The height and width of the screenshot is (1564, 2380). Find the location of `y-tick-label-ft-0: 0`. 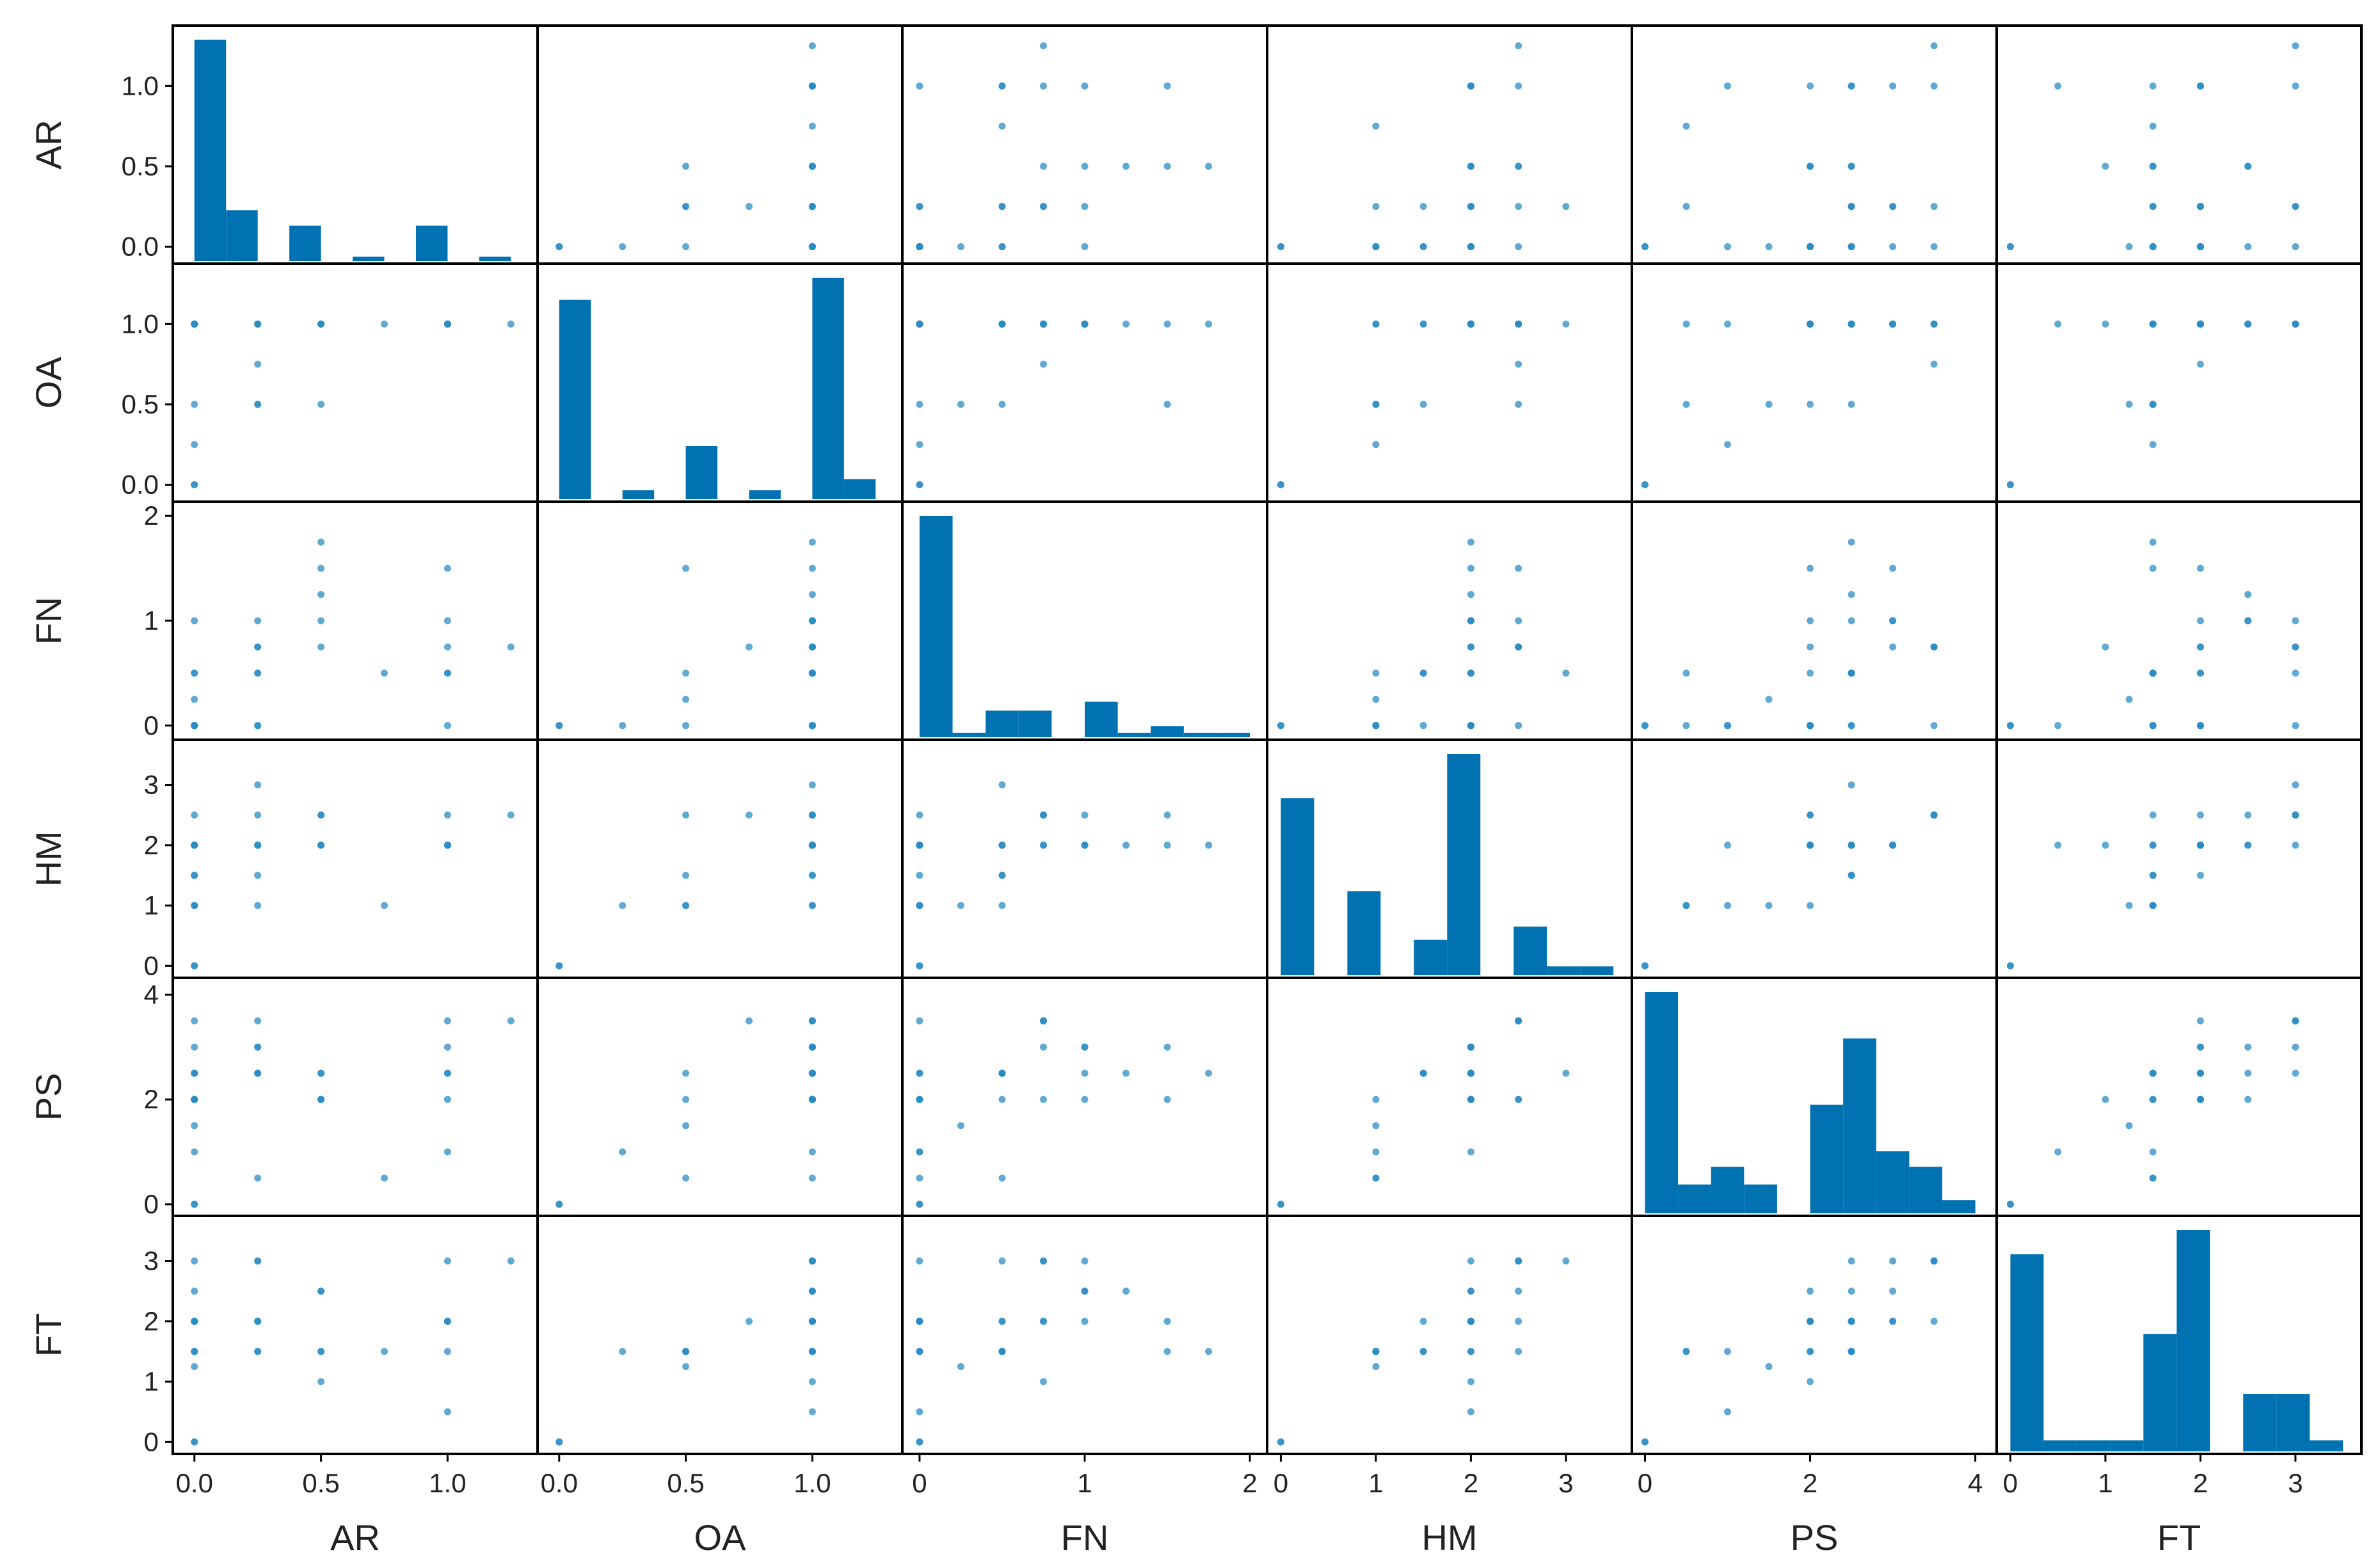

y-tick-label-ft-0: 0 is located at coordinates (151, 1441).